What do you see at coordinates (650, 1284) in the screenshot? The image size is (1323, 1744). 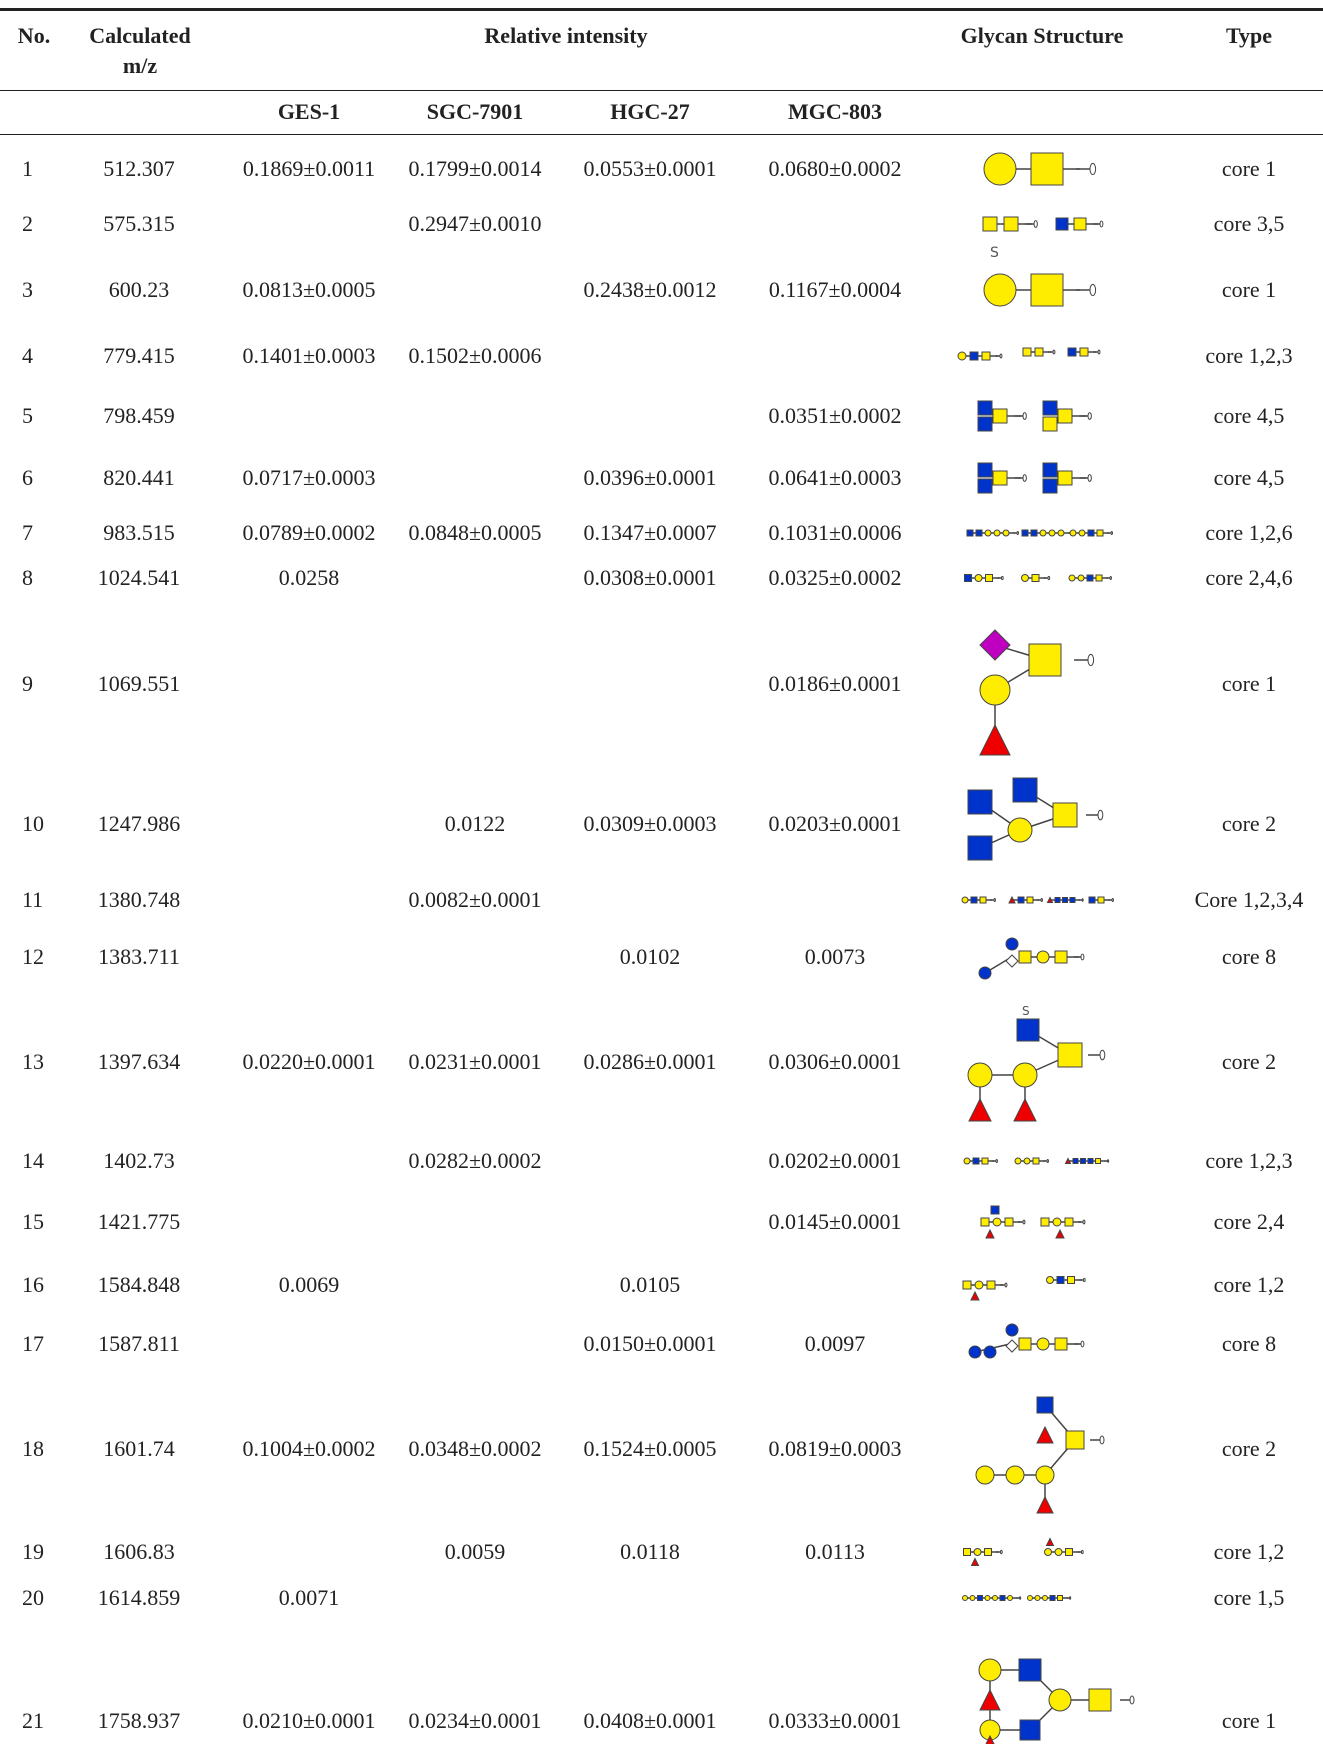 I see `cell: 0.0105` at bounding box center [650, 1284].